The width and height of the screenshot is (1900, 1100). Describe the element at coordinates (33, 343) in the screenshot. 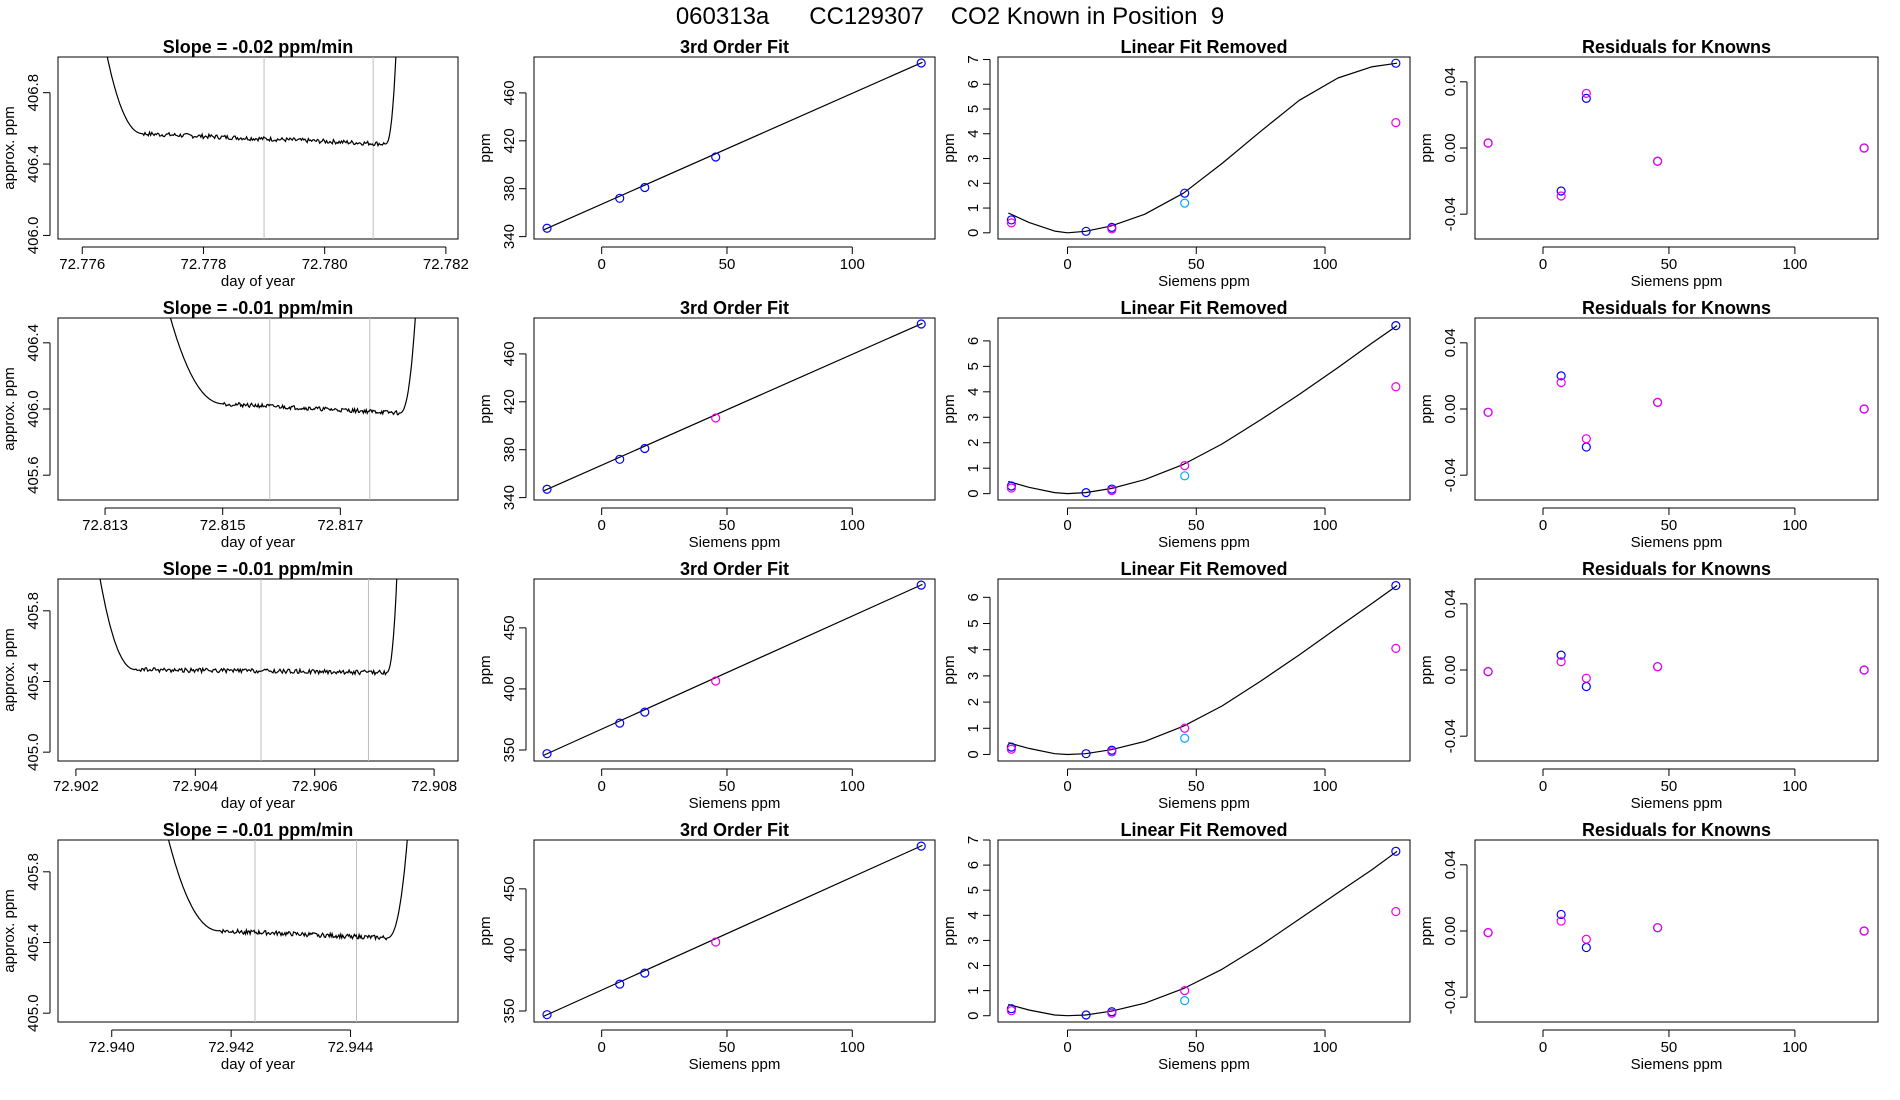

I see `y-tick-label: 406.4` at that location.